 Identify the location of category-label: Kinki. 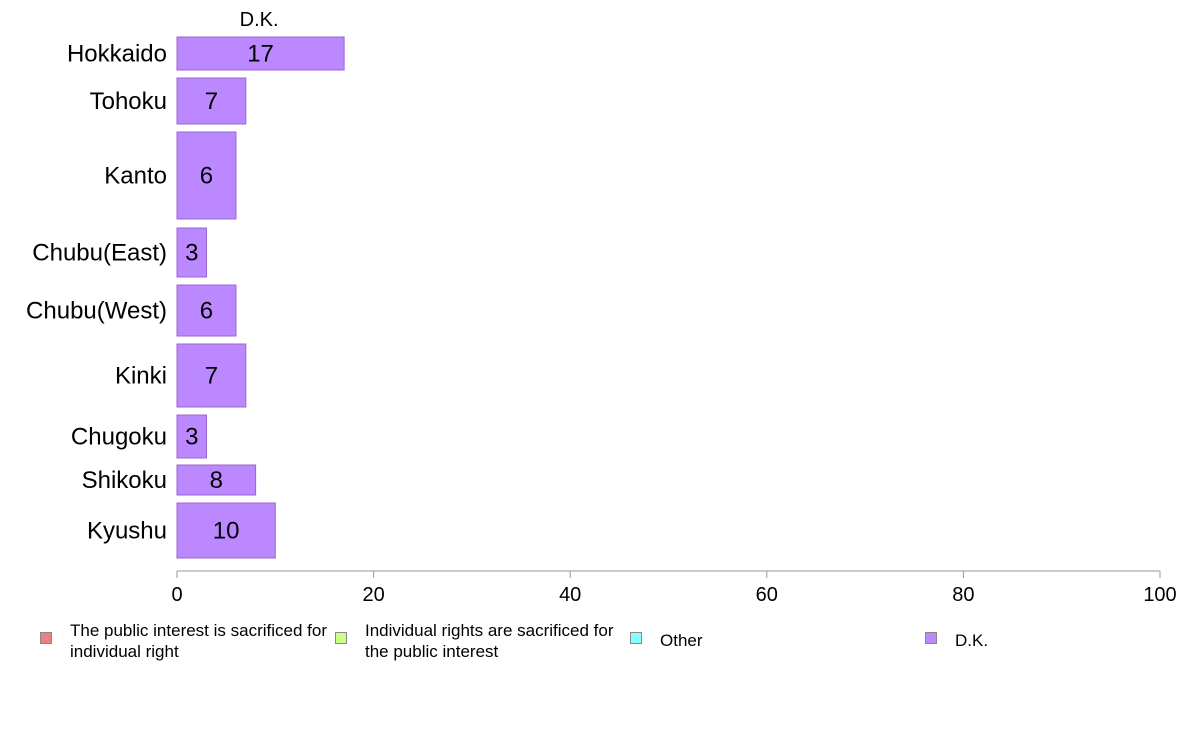
(141, 376).